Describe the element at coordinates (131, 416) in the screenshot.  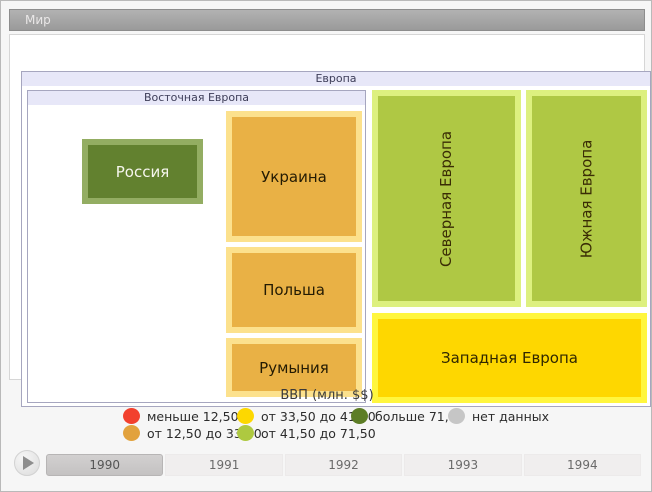
I see `legend-swatch-red-icon` at that location.